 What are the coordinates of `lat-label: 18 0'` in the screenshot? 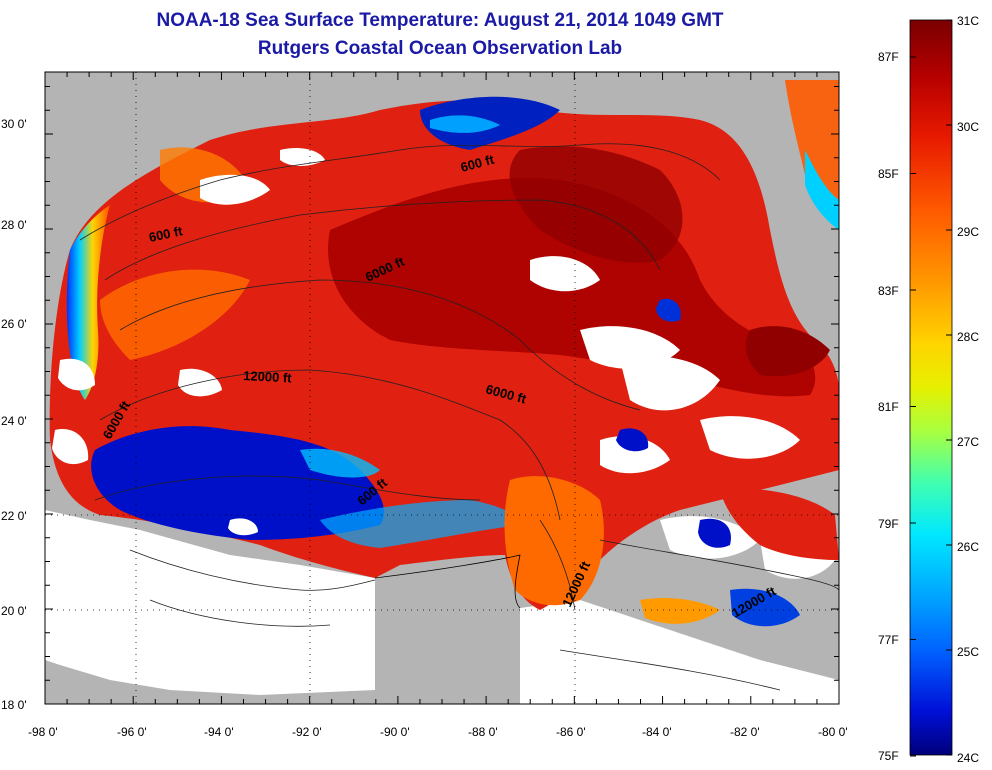 It's located at (14, 705).